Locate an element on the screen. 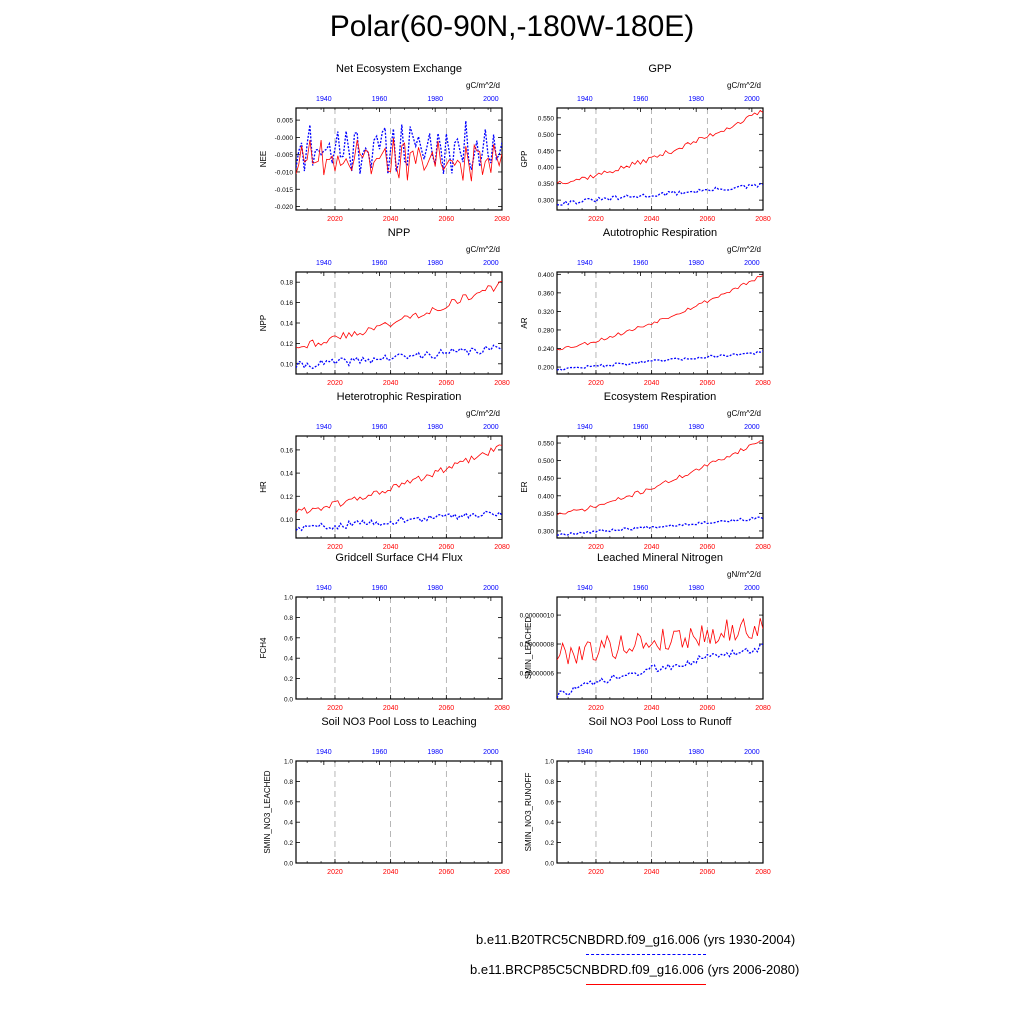 Image resolution: width=1024 pixels, height=1024 pixels. y-axis-label: HR is located at coordinates (263, 487).